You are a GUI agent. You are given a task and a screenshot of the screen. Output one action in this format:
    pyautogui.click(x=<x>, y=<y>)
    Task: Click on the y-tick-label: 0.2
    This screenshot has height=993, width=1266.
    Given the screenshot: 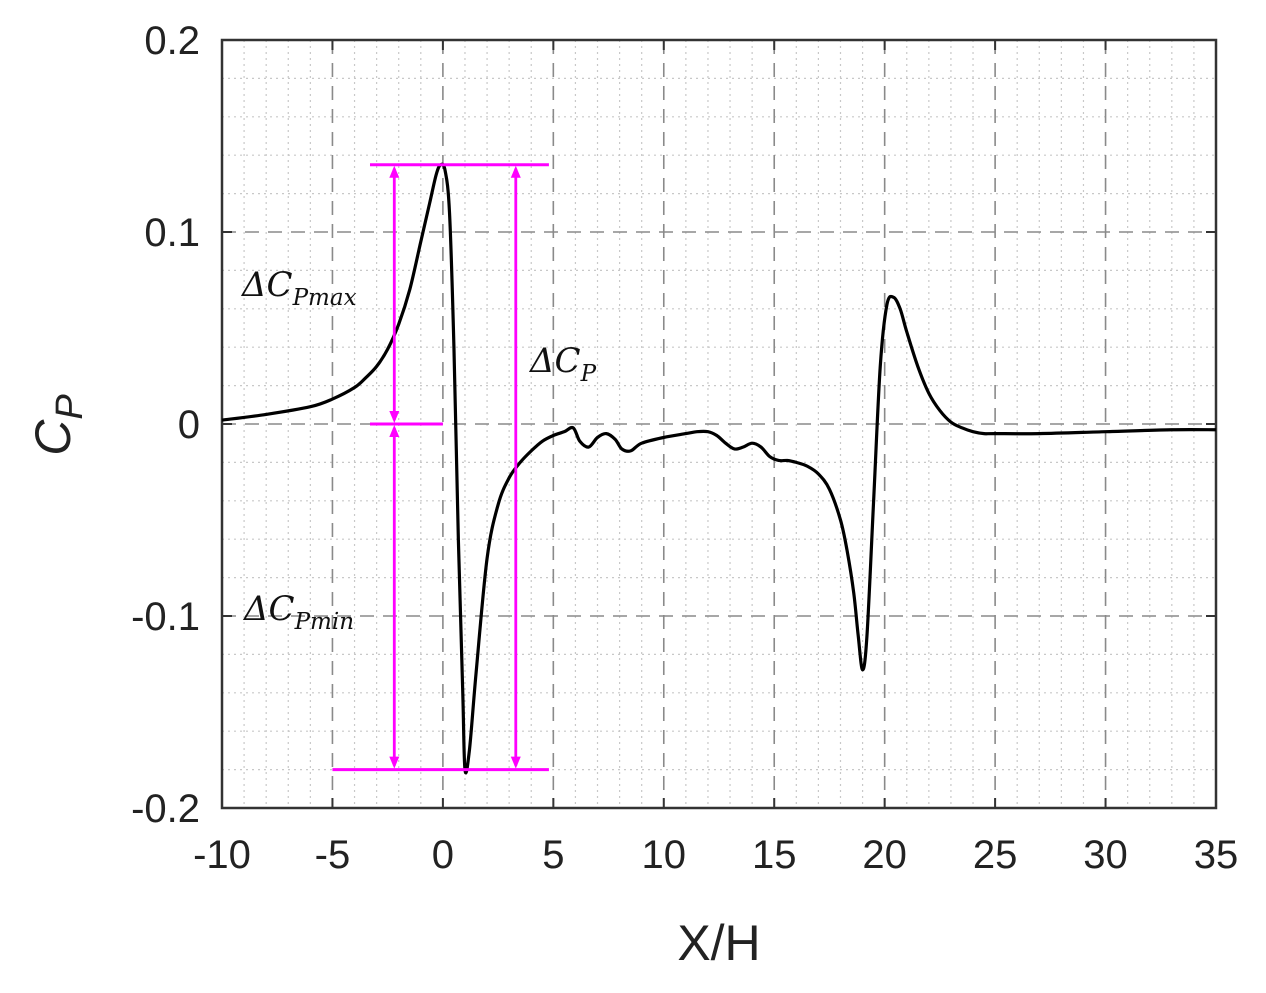 What is the action you would take?
    pyautogui.click(x=172, y=41)
    